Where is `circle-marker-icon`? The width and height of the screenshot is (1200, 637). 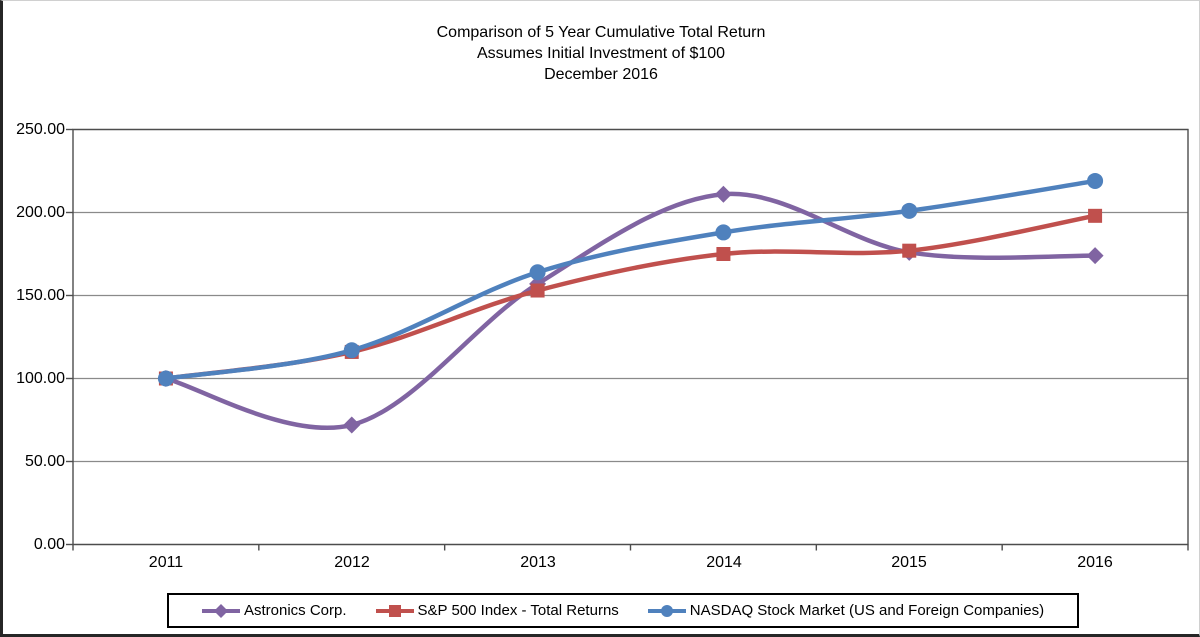
circle-marker-icon is located at coordinates (666, 610).